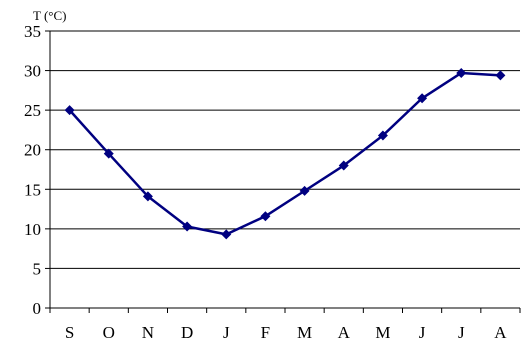 The height and width of the screenshot is (345, 525). Describe the element at coordinates (32, 110) in the screenshot. I see `y-tick-label: 25` at that location.